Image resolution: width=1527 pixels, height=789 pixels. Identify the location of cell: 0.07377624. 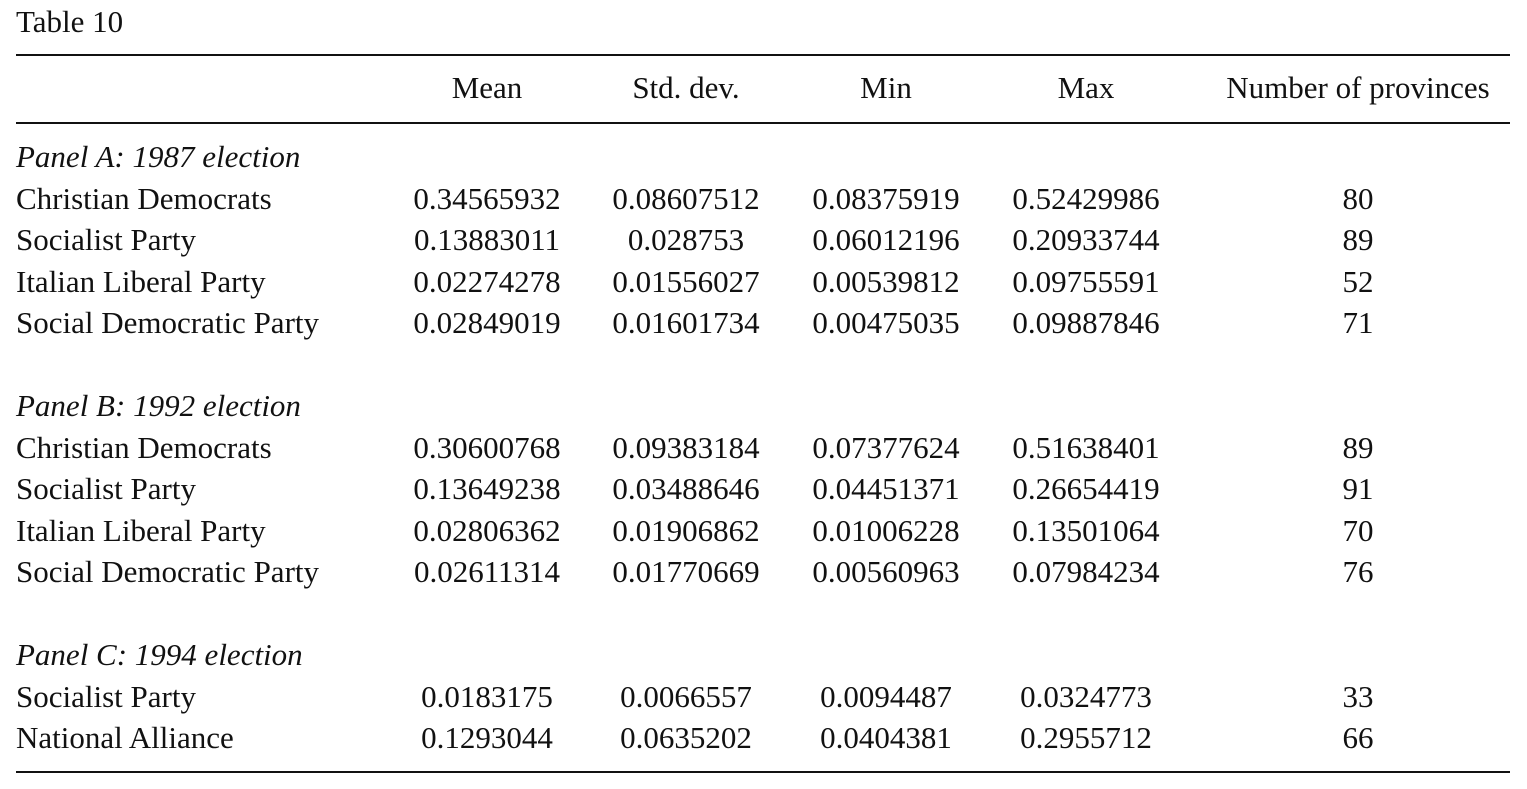
(886, 447).